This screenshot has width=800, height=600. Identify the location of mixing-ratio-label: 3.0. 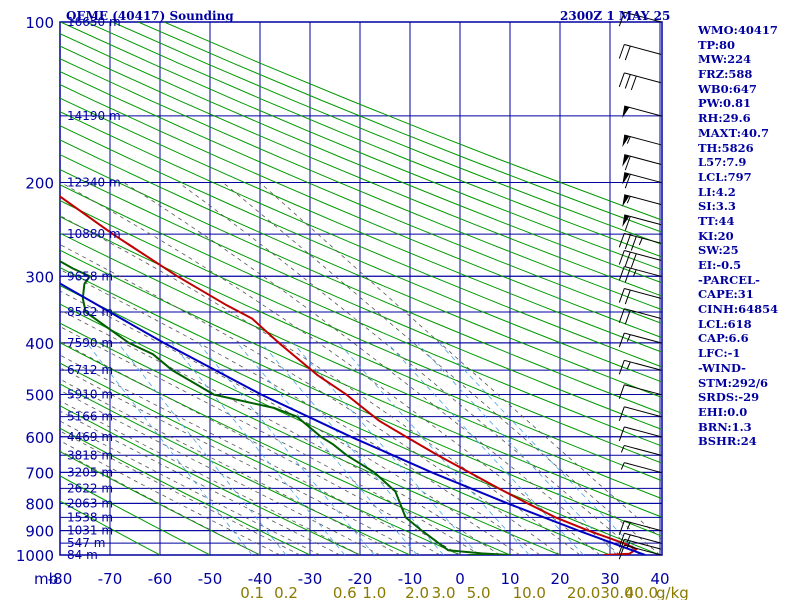
(444, 592).